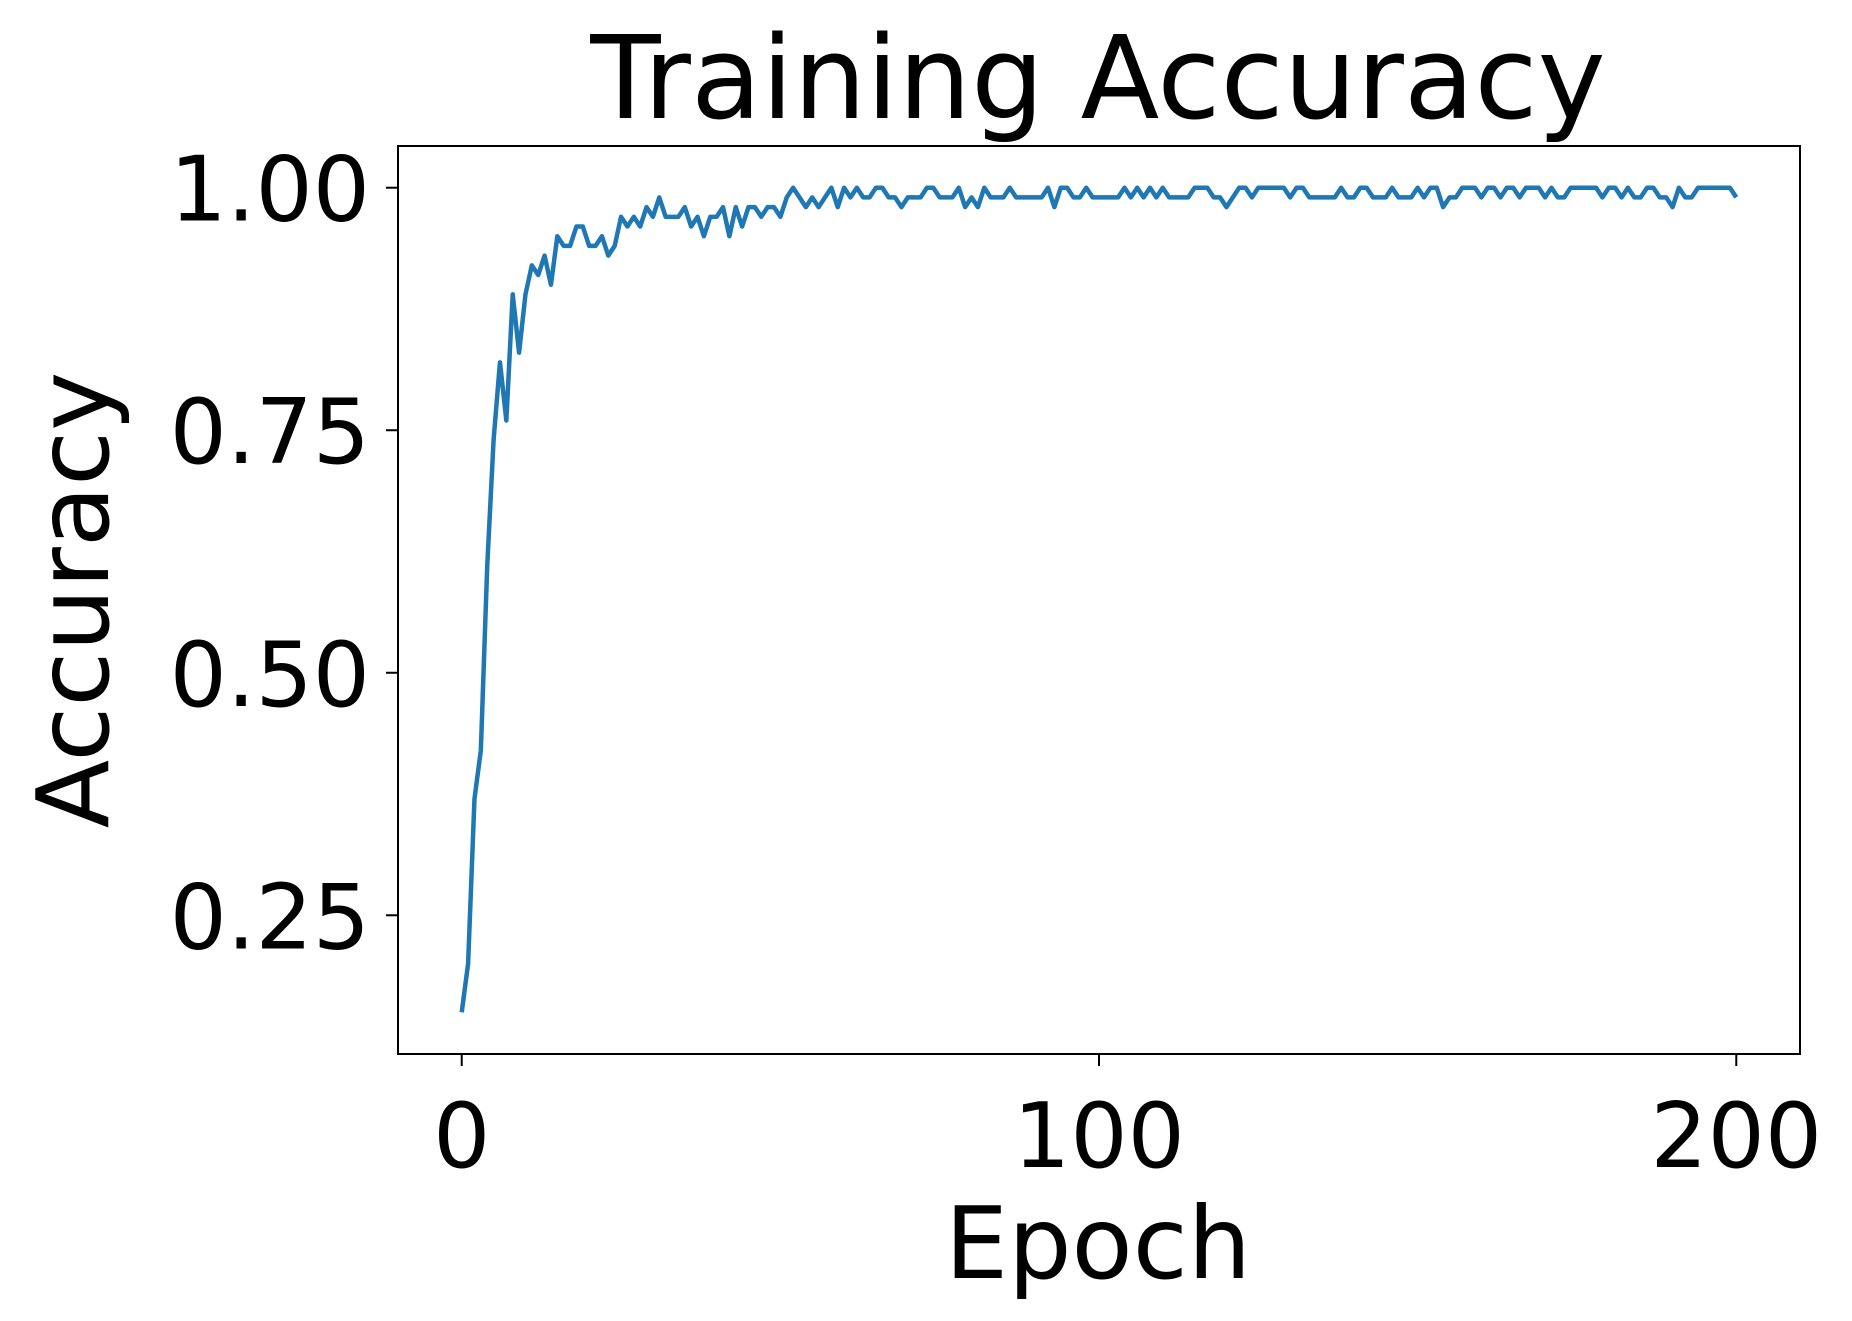 This screenshot has width=1852, height=1321. Describe the element at coordinates (270, 675) in the screenshot. I see `y-tick-label: 0.50` at that location.